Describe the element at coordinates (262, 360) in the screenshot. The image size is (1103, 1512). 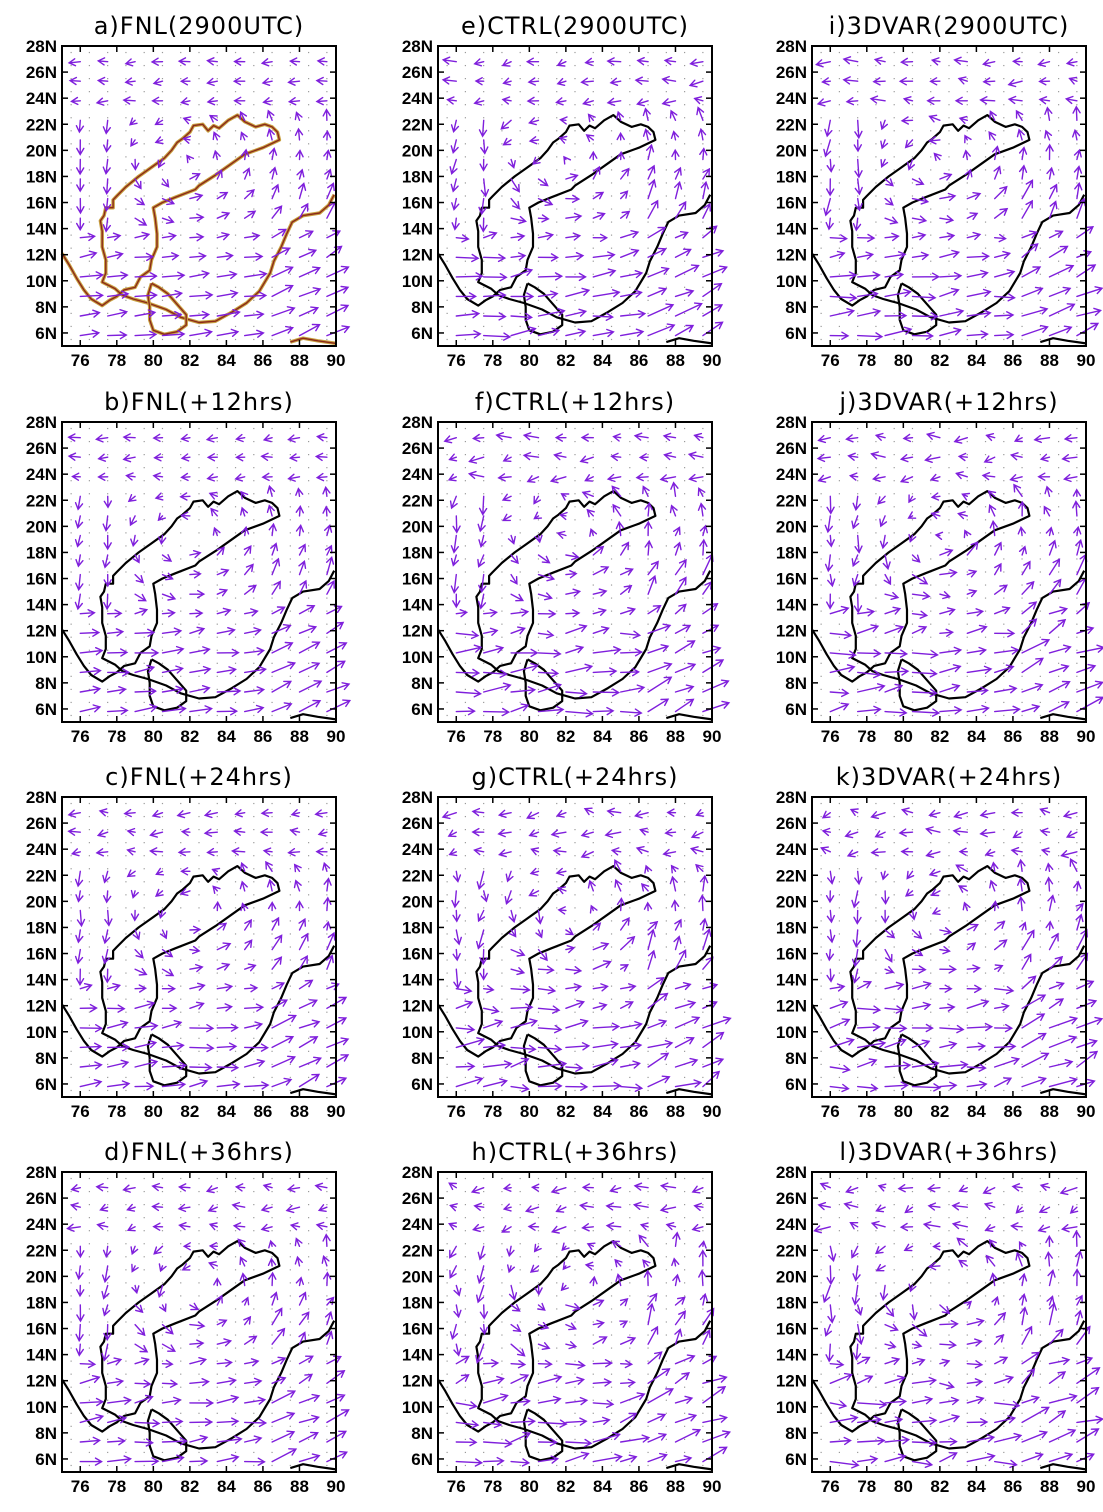
I see `x-tick-label: 86` at that location.